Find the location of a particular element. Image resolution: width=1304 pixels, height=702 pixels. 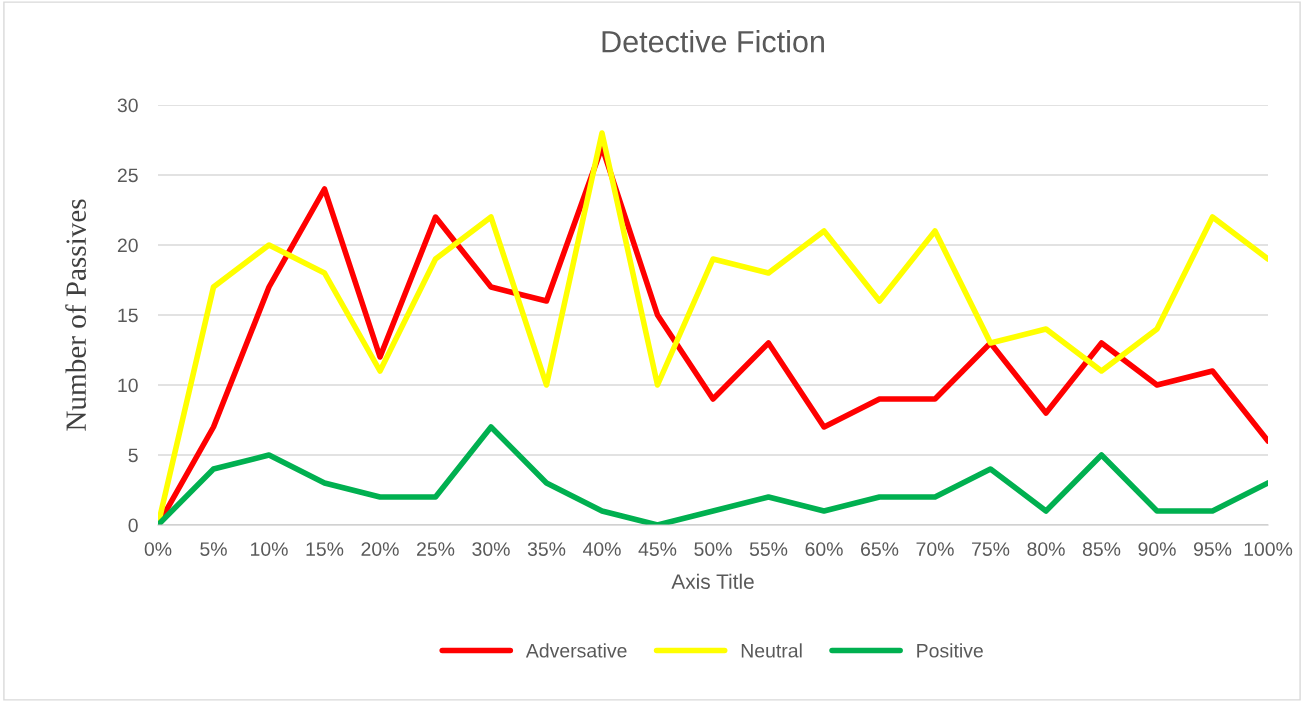

x-tick-label: 30% is located at coordinates (491, 549).